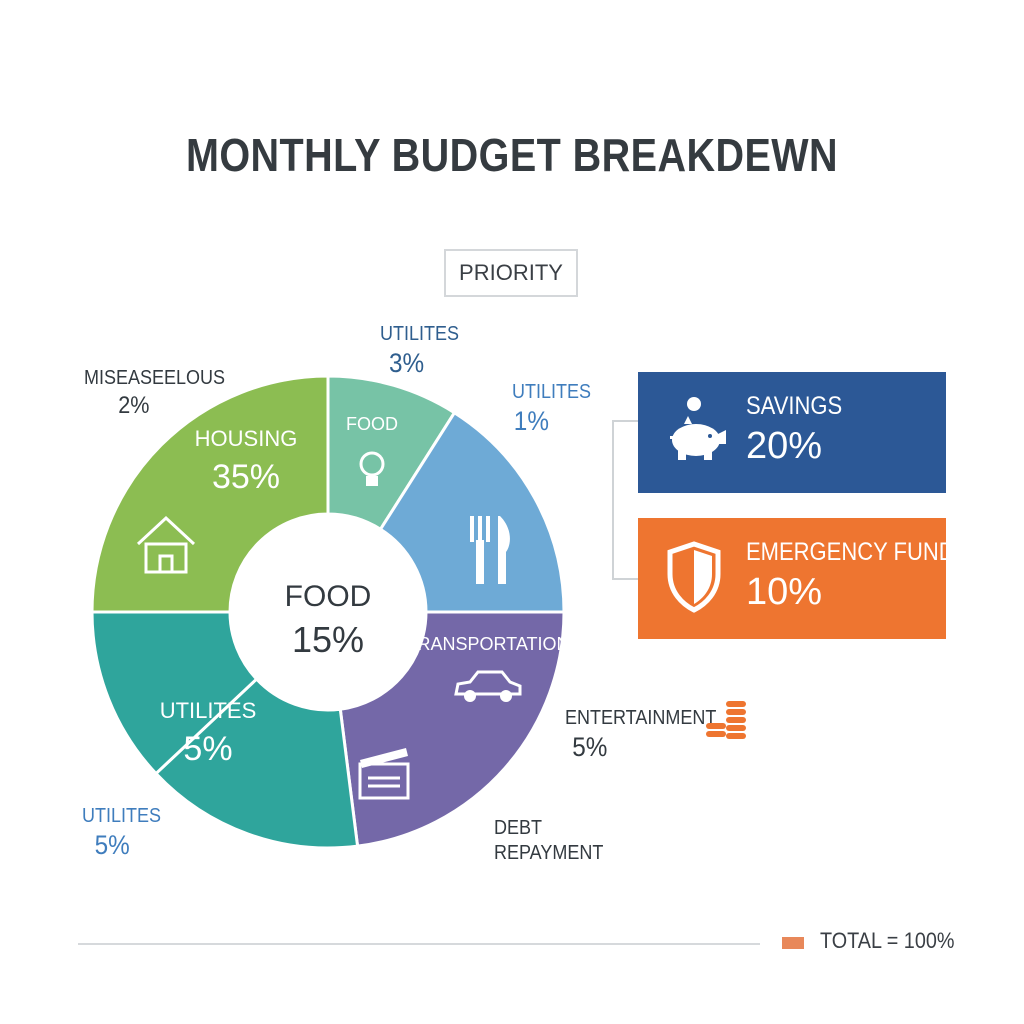 The image size is (1024, 1024). I want to click on savings-card: SAVINGS 20%, so click(792, 432).